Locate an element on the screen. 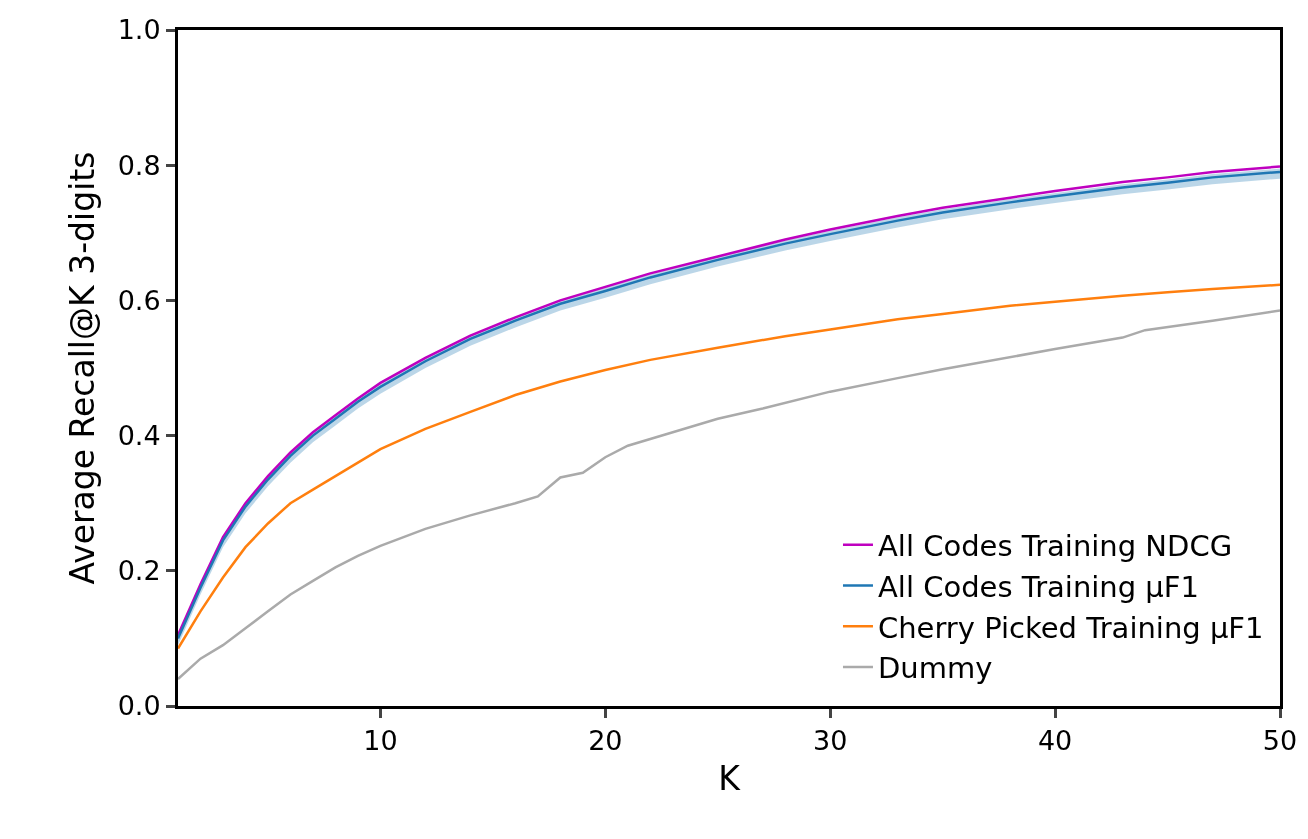 The image size is (1308, 839). y-tick-label: 0.2 is located at coordinates (139, 571).